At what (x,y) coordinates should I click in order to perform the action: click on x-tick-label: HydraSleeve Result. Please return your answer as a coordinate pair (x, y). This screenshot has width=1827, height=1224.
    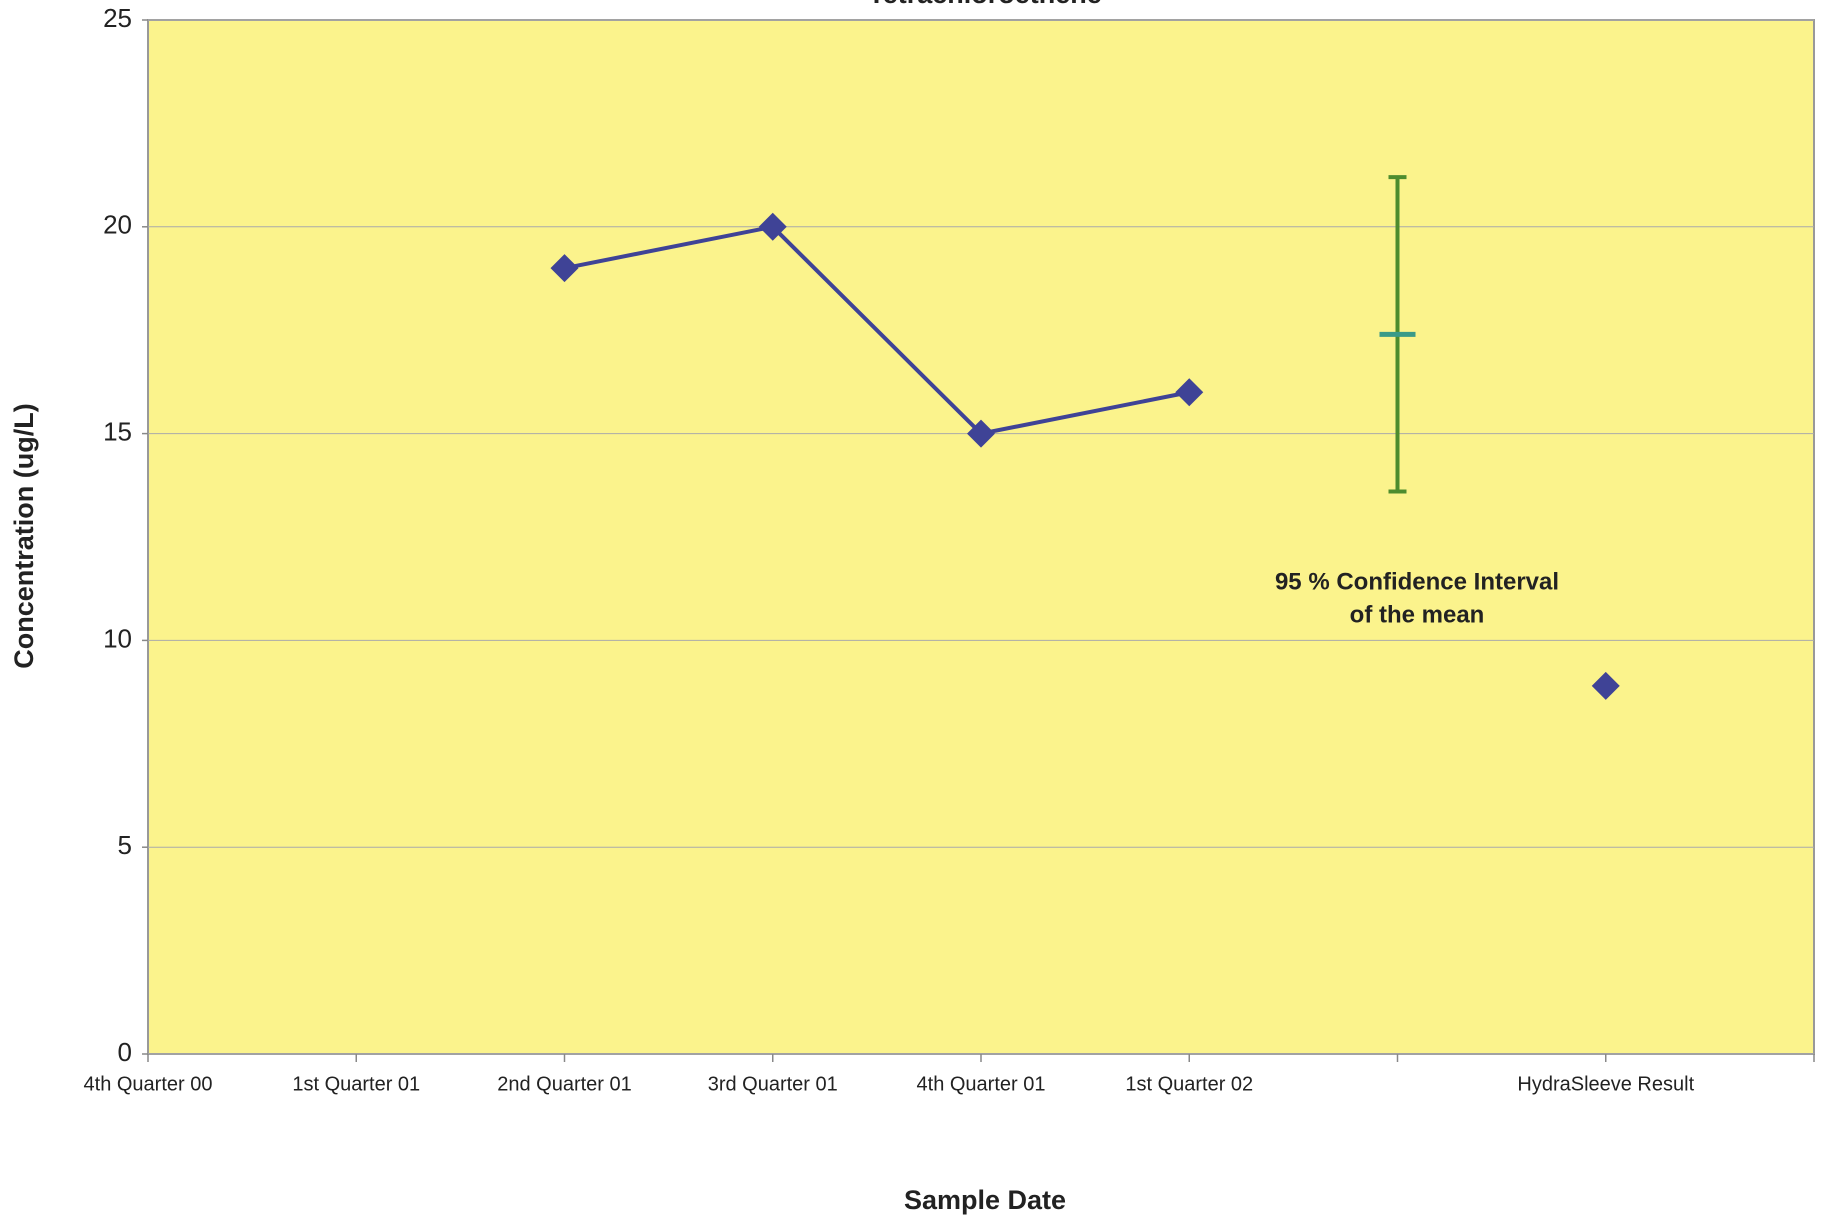
    Looking at the image, I should click on (1605, 1084).